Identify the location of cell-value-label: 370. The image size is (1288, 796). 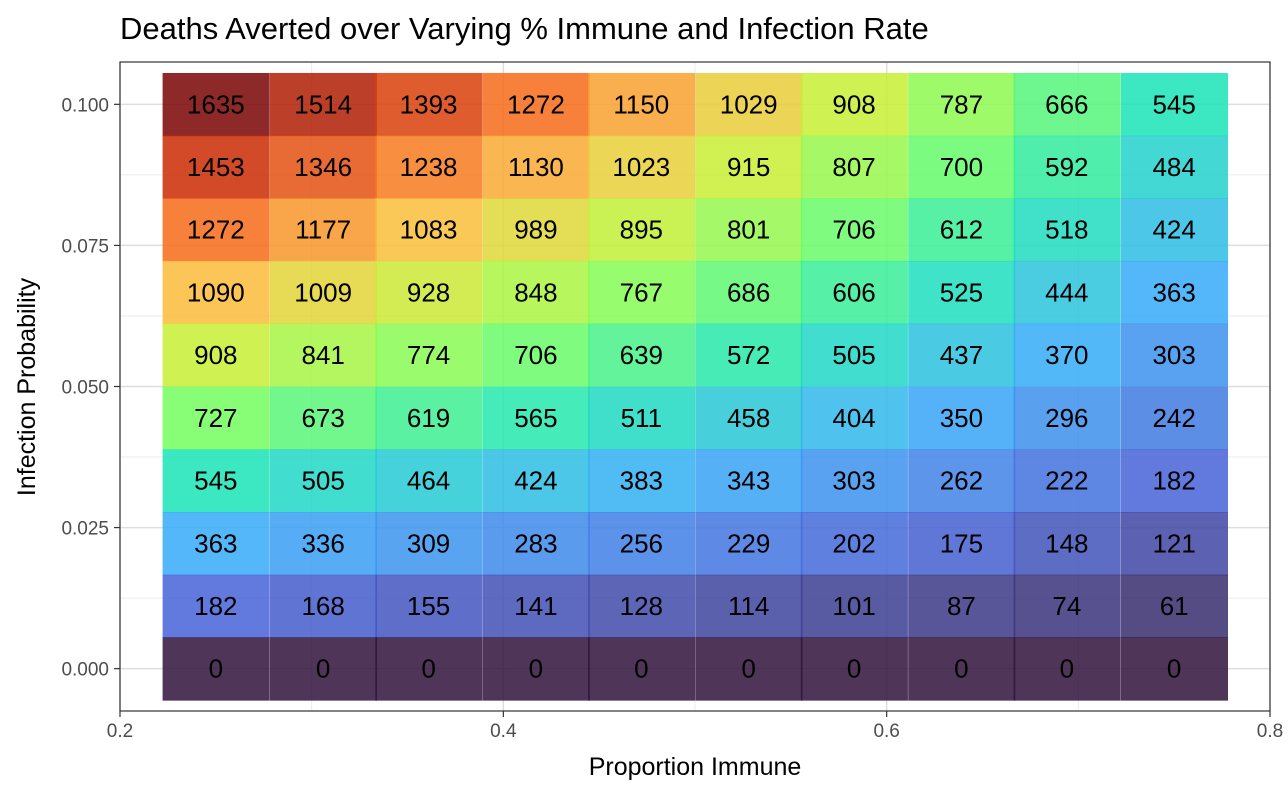
(1066, 355).